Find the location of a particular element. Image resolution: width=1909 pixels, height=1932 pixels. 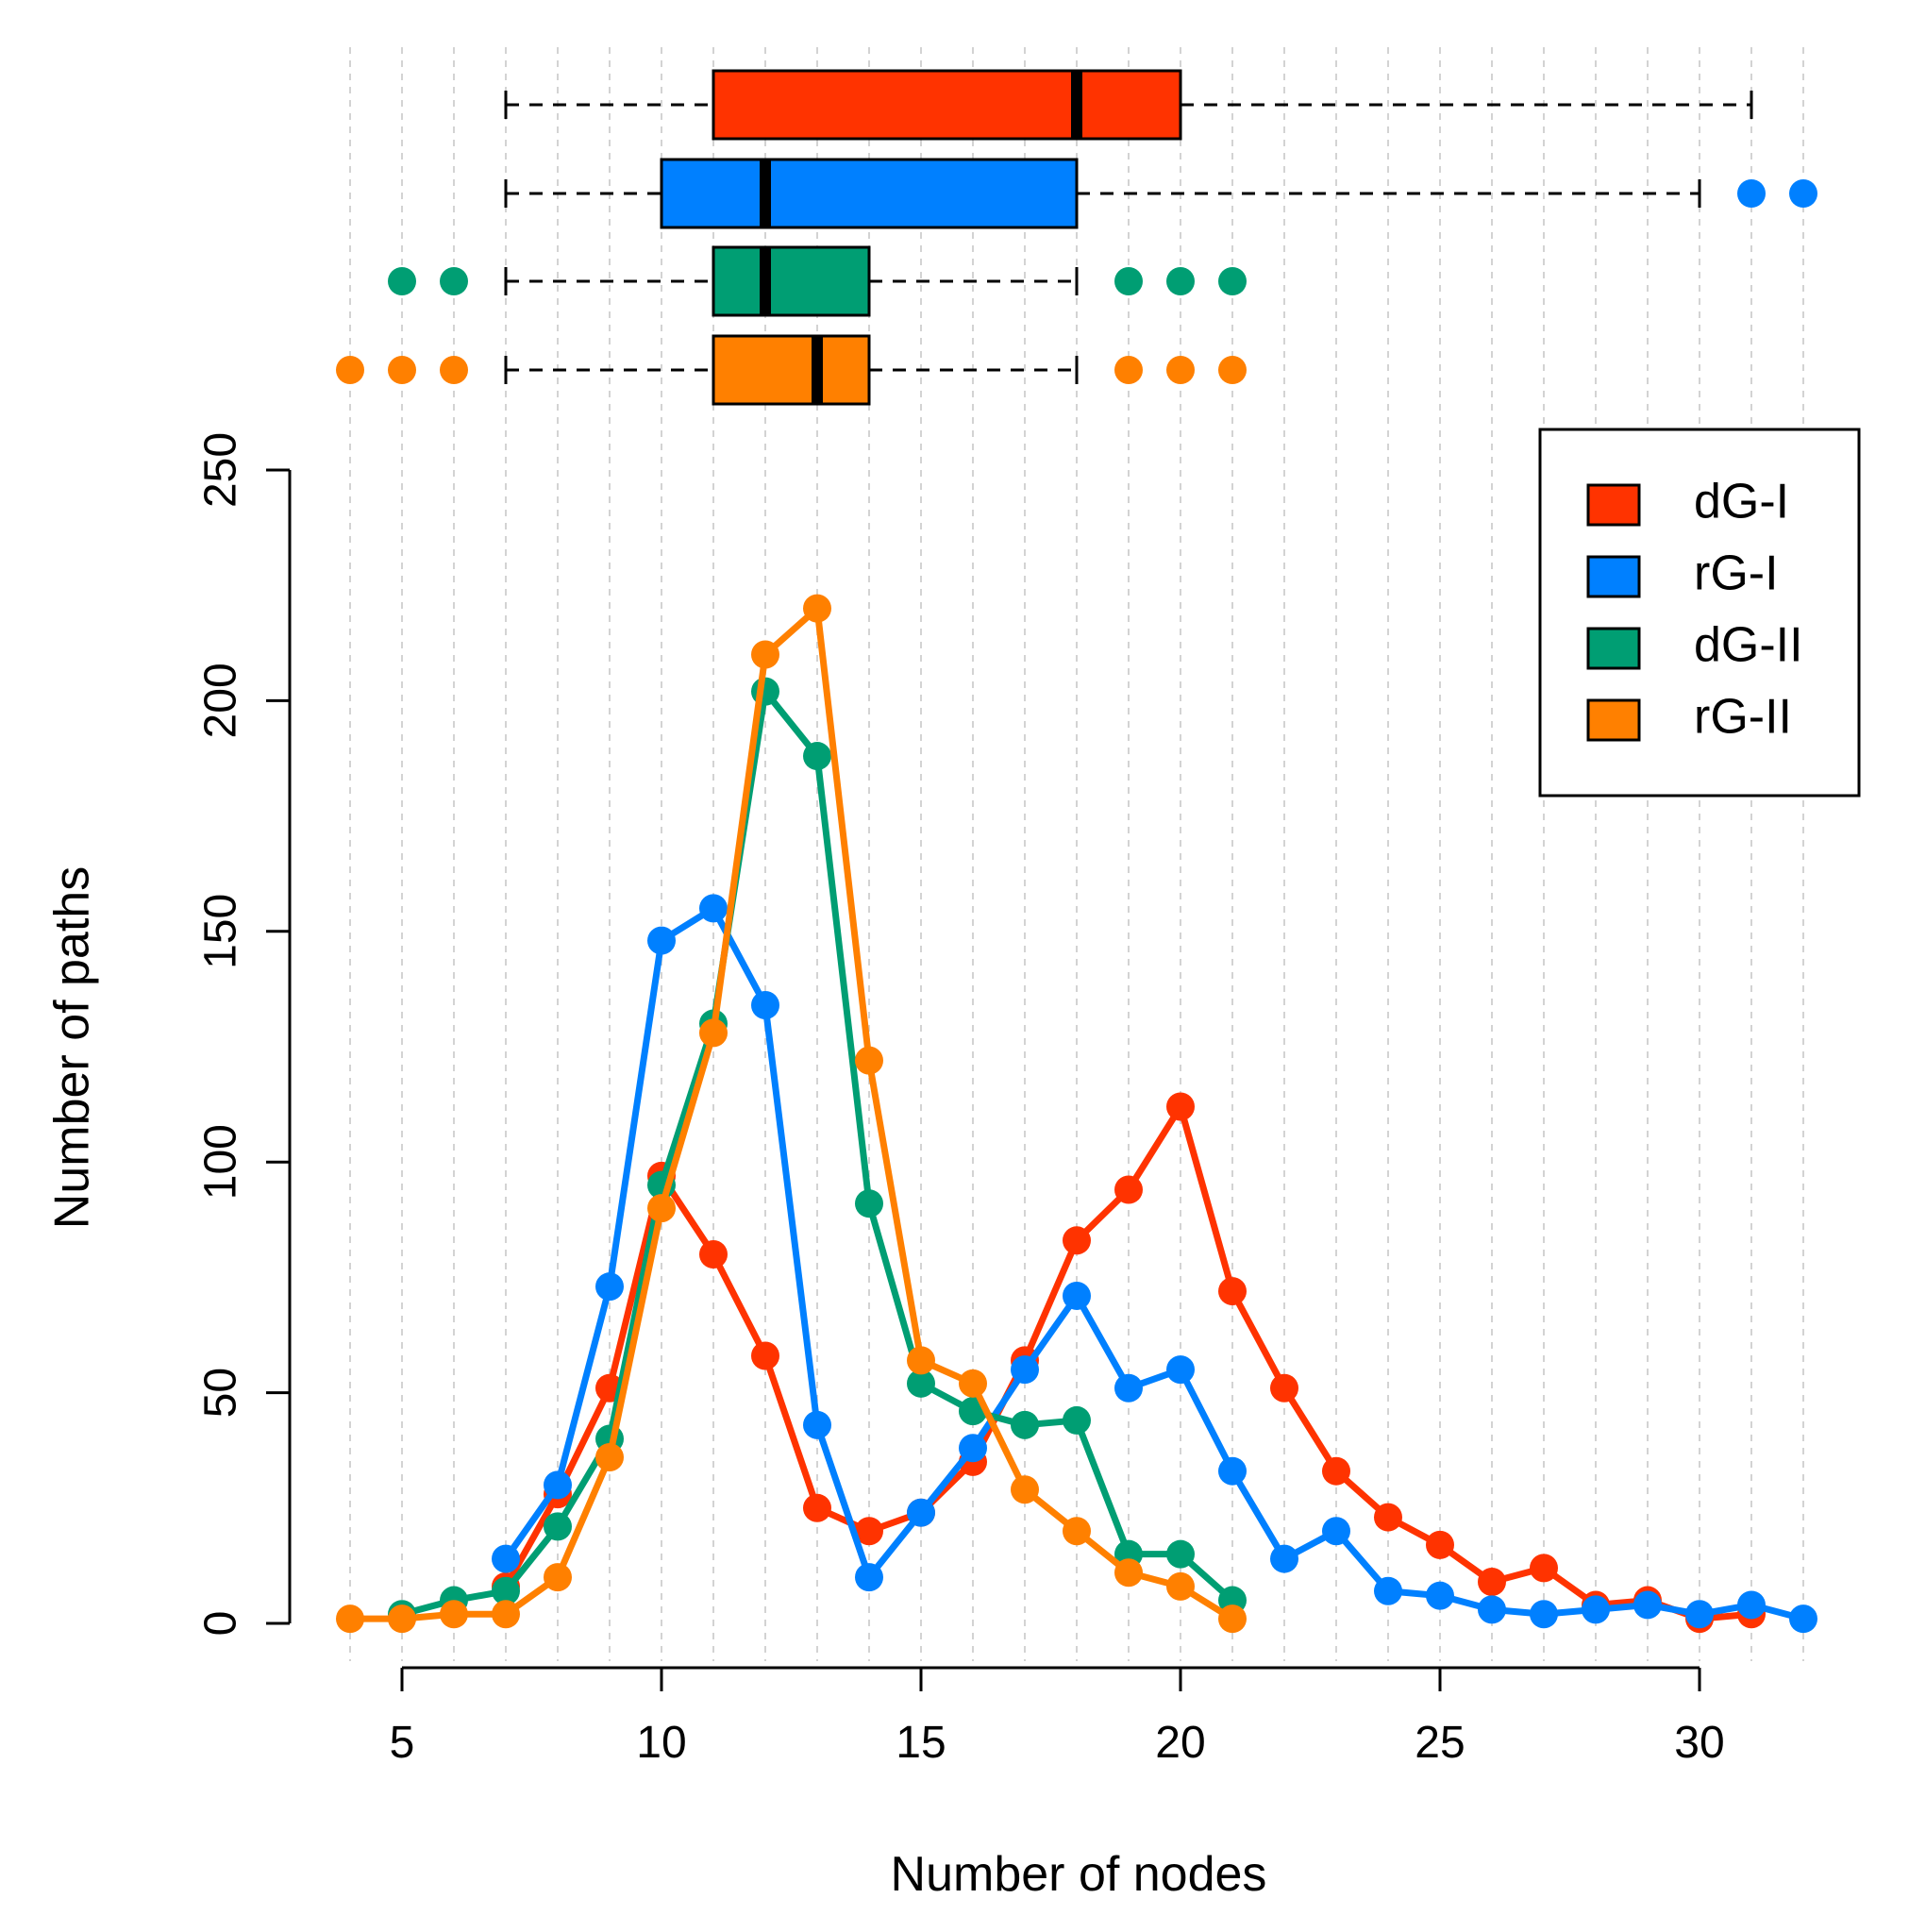

y-tick-label: 200 is located at coordinates (221, 700).